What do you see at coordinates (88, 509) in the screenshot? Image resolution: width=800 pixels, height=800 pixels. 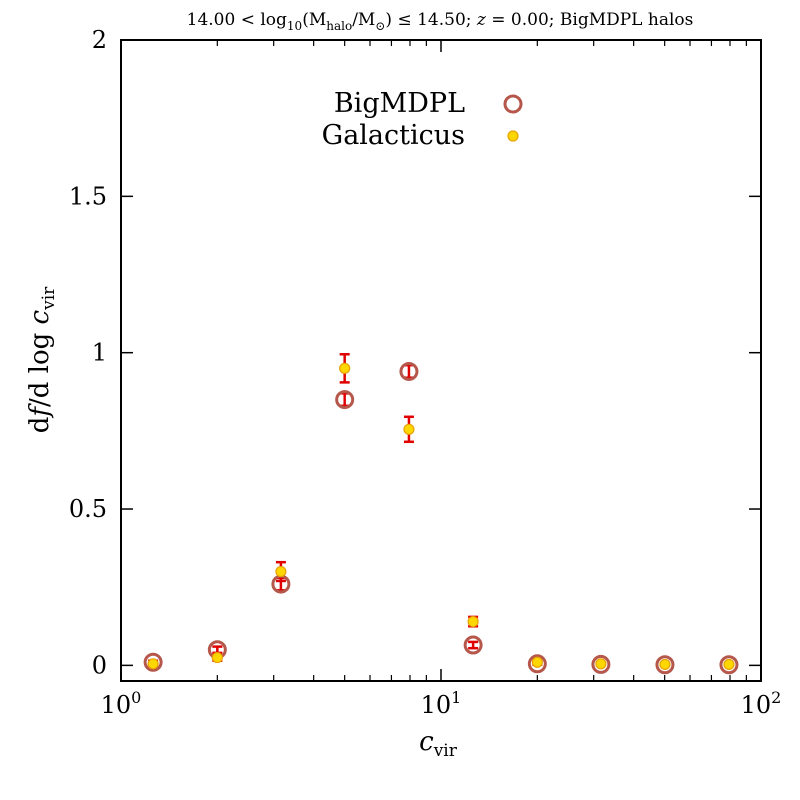 I see `y-tick-label: 0.5` at bounding box center [88, 509].